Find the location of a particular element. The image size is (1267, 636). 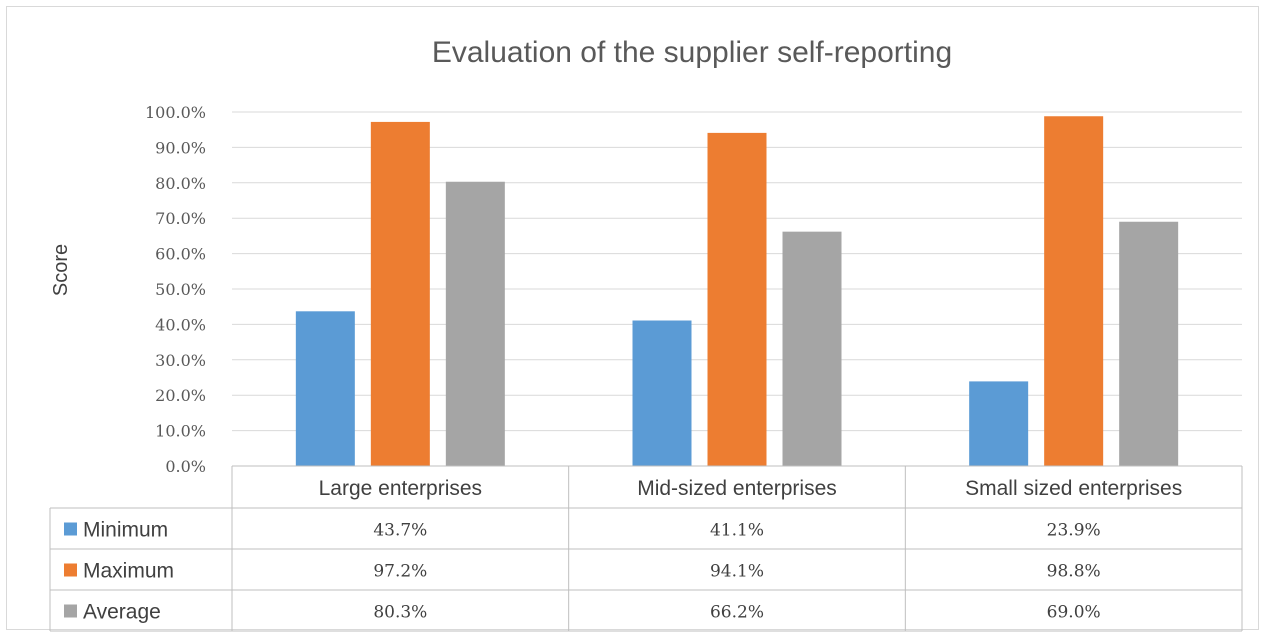

y-tick-label: 40.0% is located at coordinates (180, 324).